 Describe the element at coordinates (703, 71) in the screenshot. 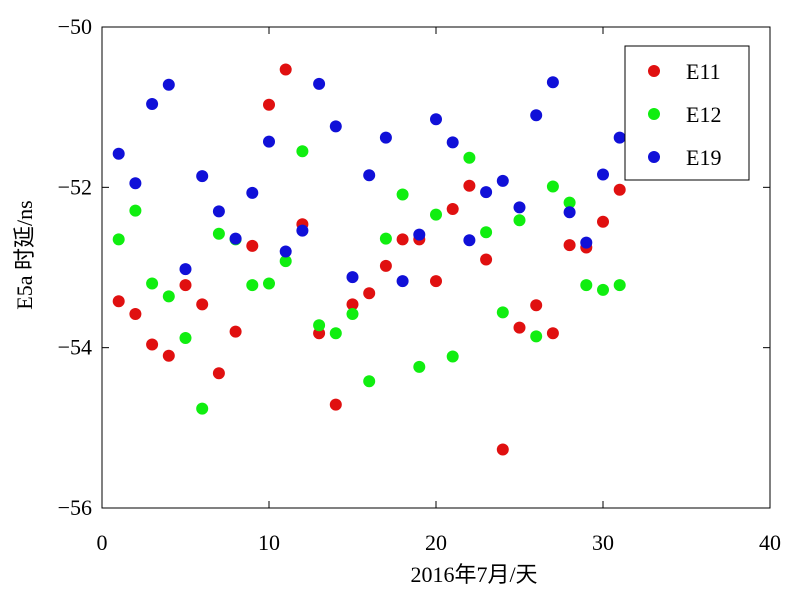

I see `legend-label-e11: E11` at that location.